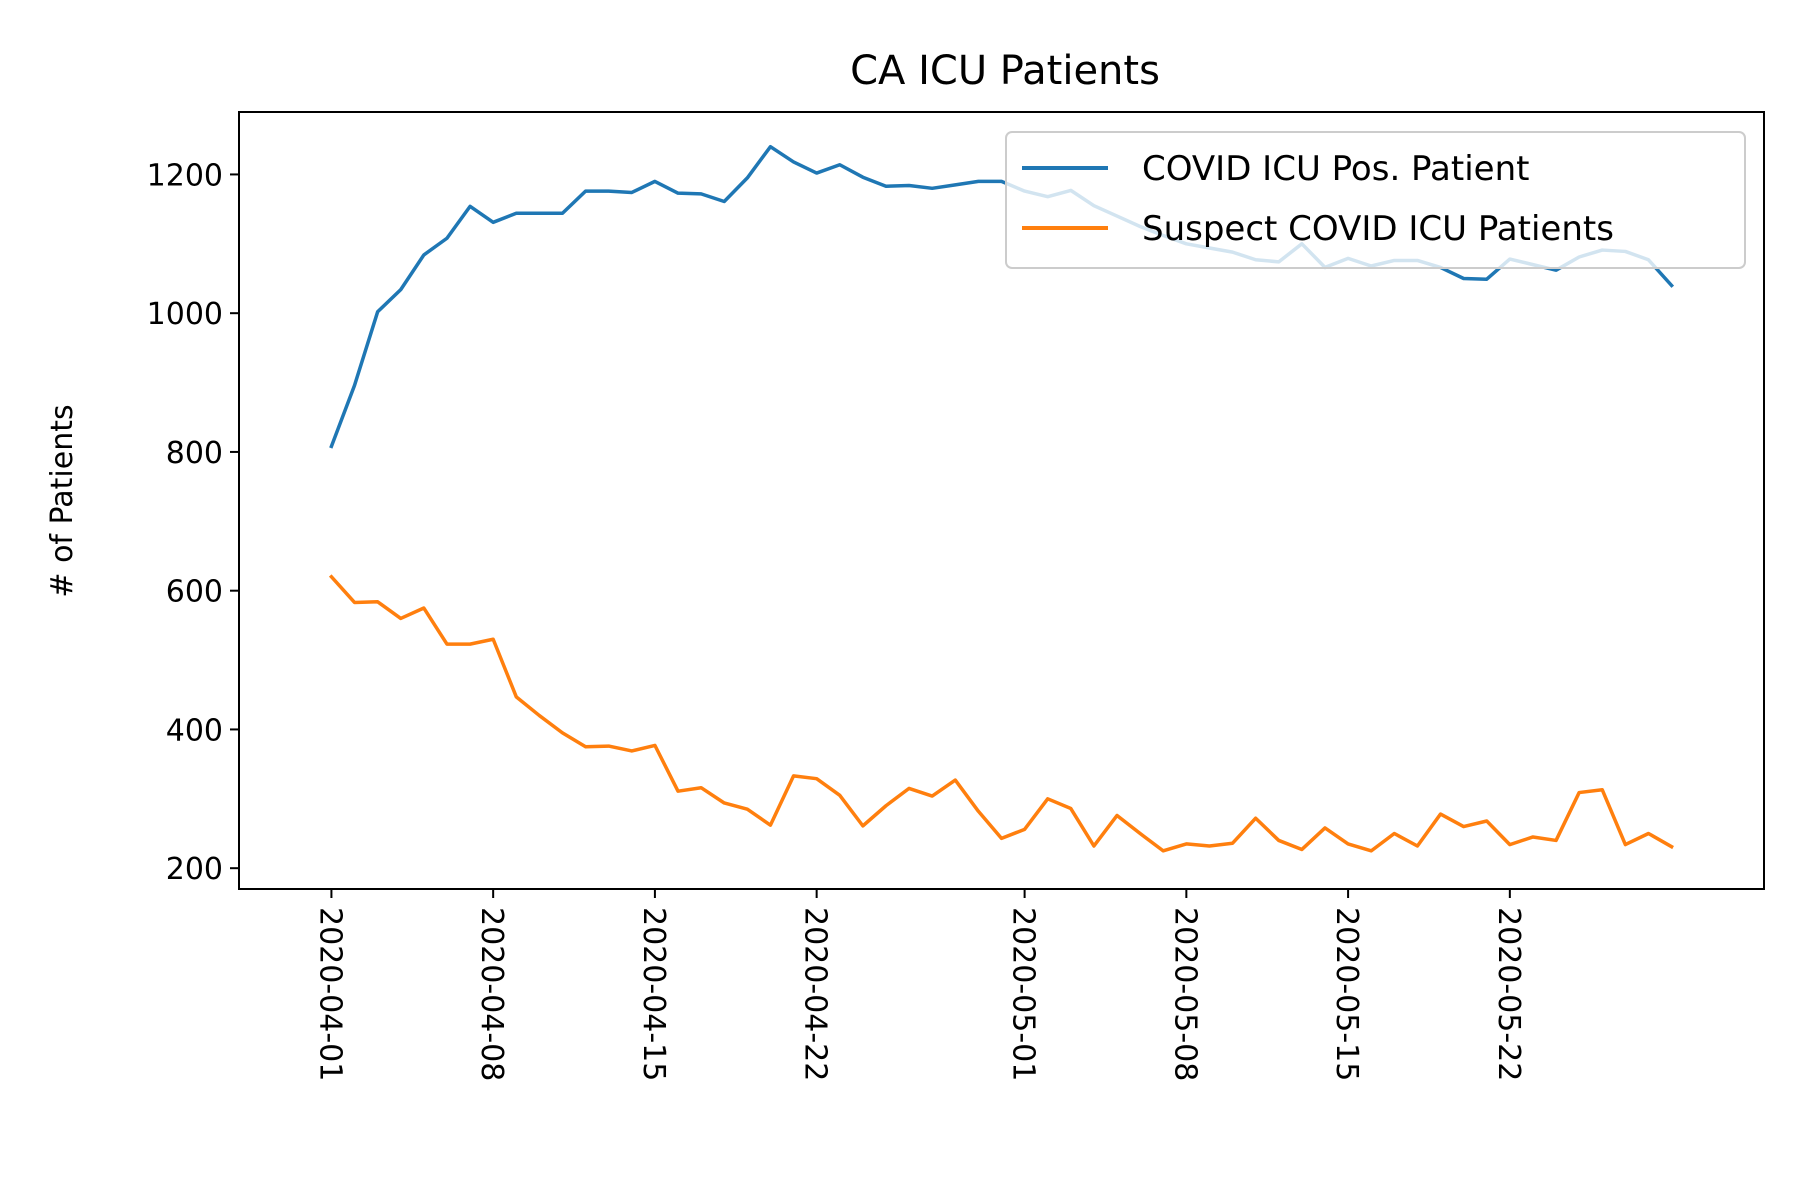 The height and width of the screenshot is (1200, 1800). Describe the element at coordinates (194, 730) in the screenshot. I see `y-tick-label: 400` at that location.